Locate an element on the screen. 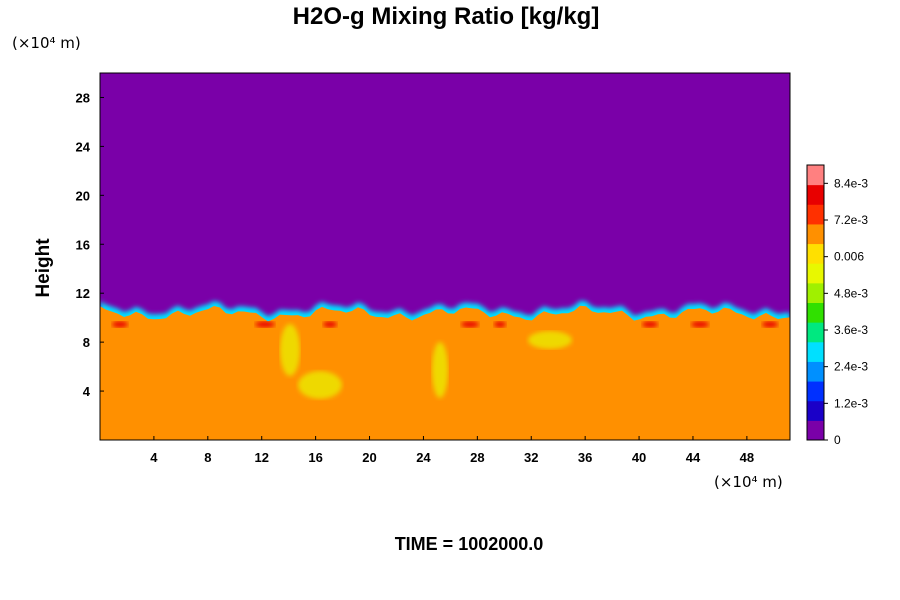 The image size is (900, 600). x-tick-label: 44 is located at coordinates (693, 457).